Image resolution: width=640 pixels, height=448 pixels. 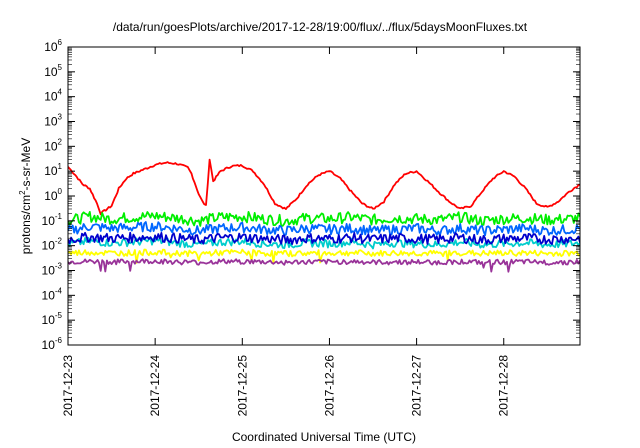 I want to click on y-tick-label: 10⁴, so click(x=53, y=96).